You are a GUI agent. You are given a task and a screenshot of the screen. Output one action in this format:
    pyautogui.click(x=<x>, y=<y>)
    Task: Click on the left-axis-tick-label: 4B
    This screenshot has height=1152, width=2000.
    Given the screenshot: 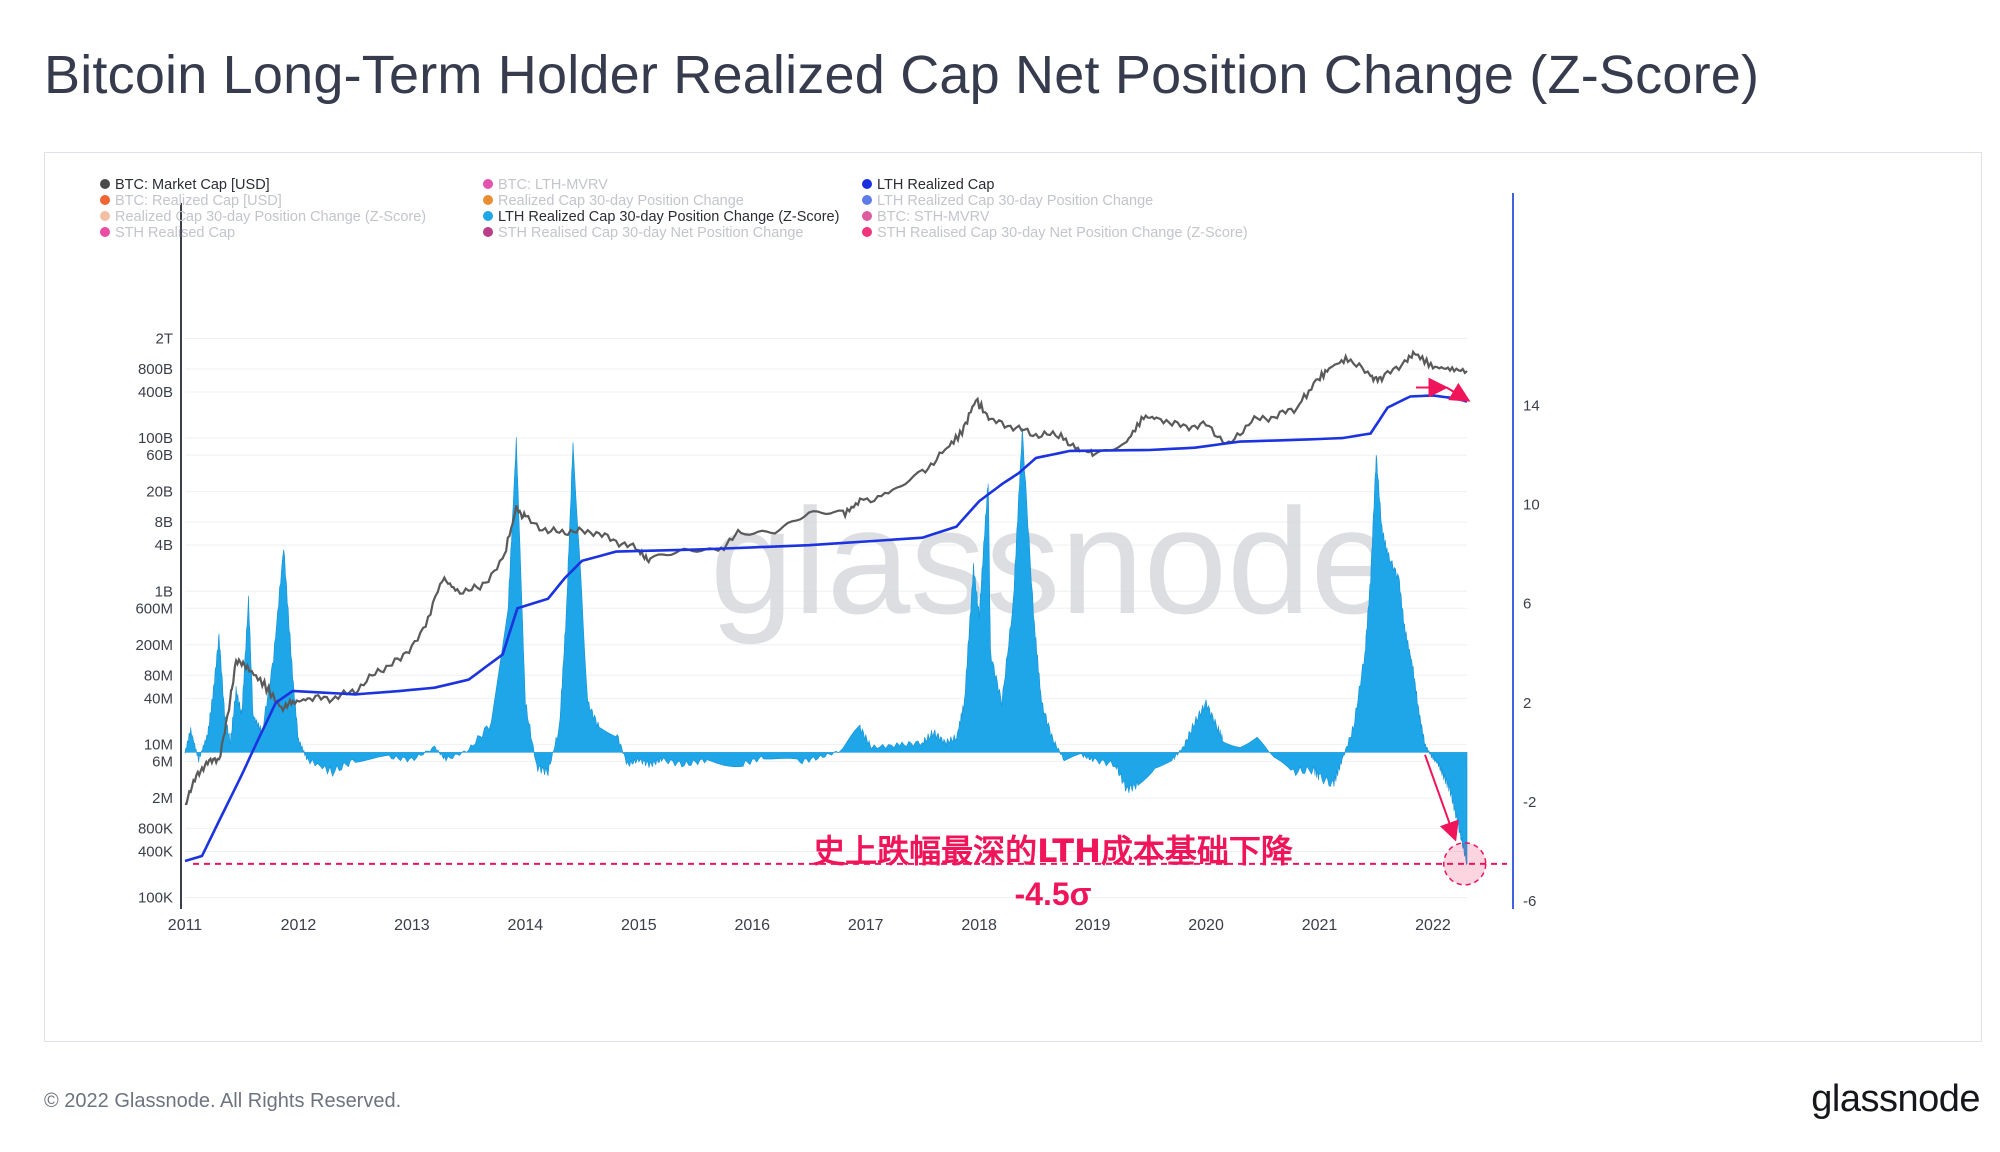 What is the action you would take?
    pyautogui.click(x=164, y=545)
    